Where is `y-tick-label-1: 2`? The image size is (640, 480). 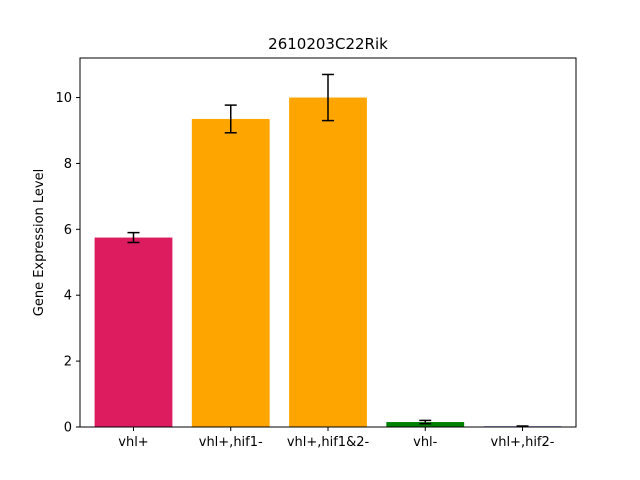 y-tick-label-1: 2 is located at coordinates (68, 362).